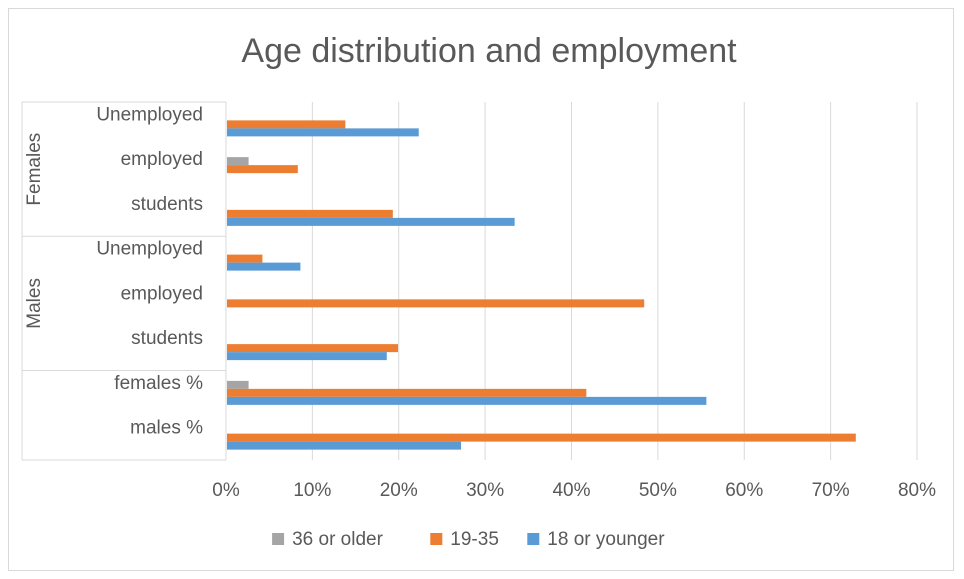 The width and height of the screenshot is (964, 579). Describe the element at coordinates (571, 490) in the screenshot. I see `x-tick-label: 40%` at that location.